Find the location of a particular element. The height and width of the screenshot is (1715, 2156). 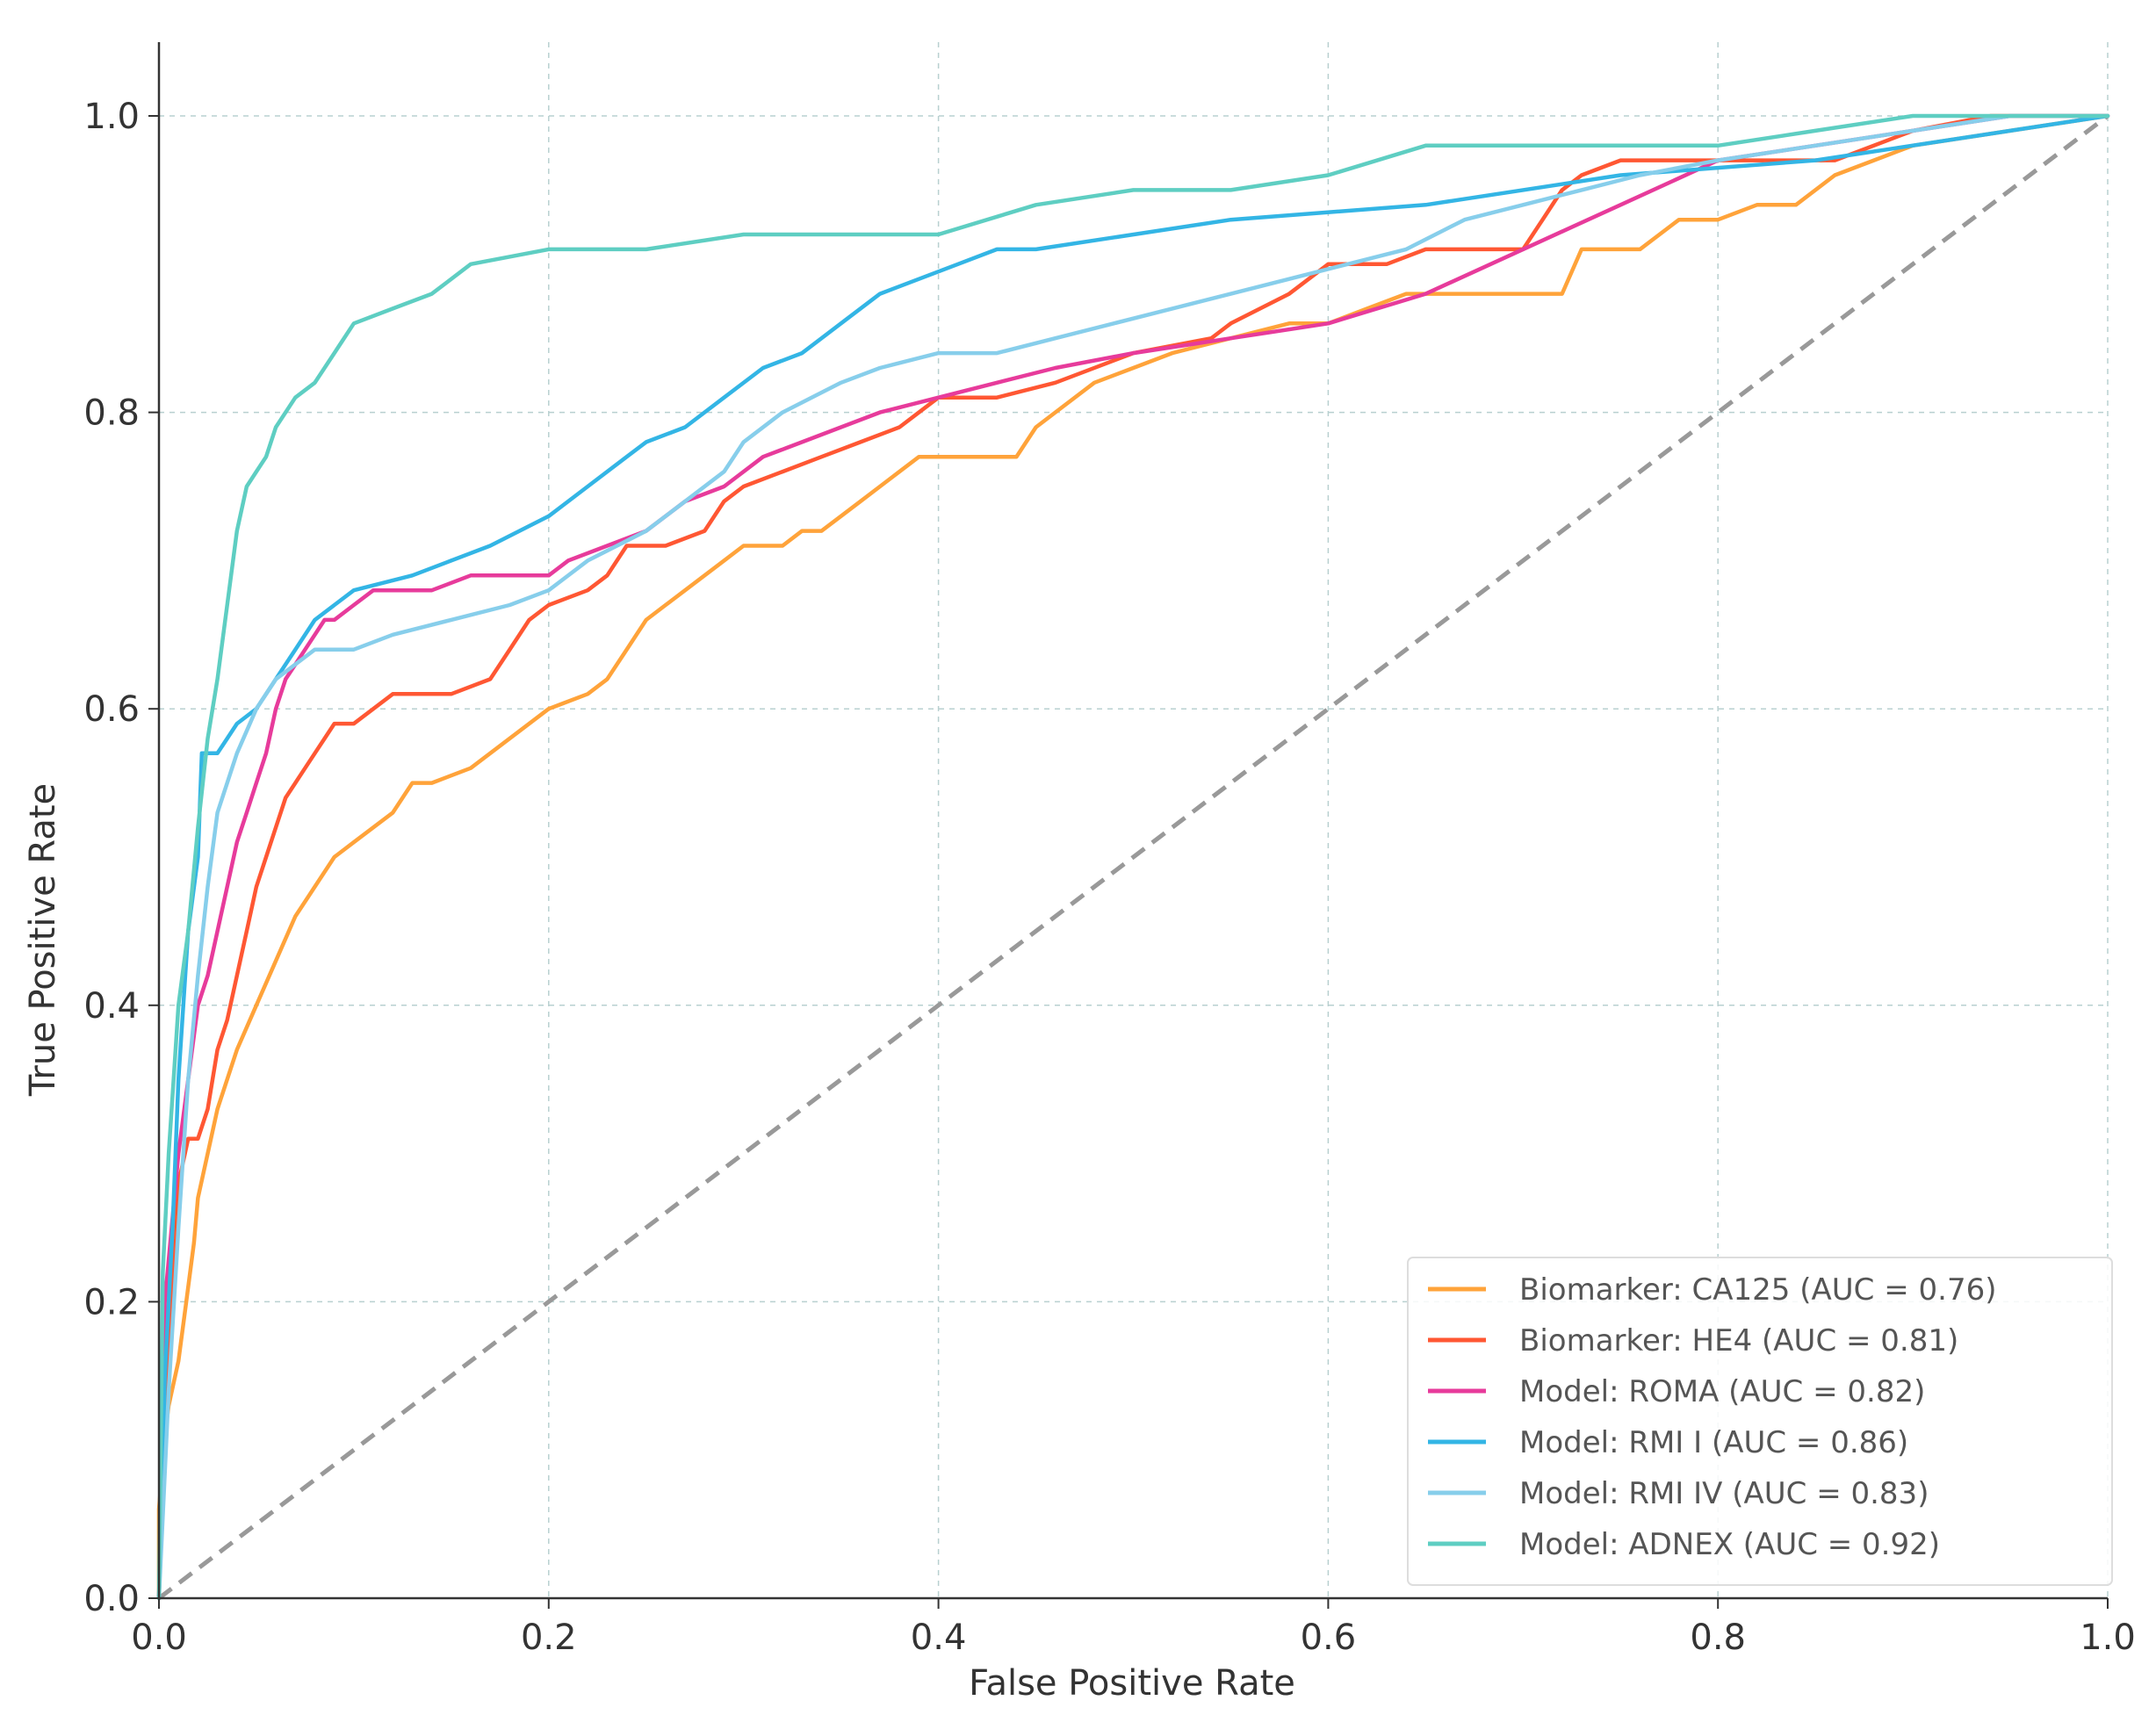

legend-label-2: Biomarker: HE4 (AUC = 0.81) is located at coordinates (1738, 1340).